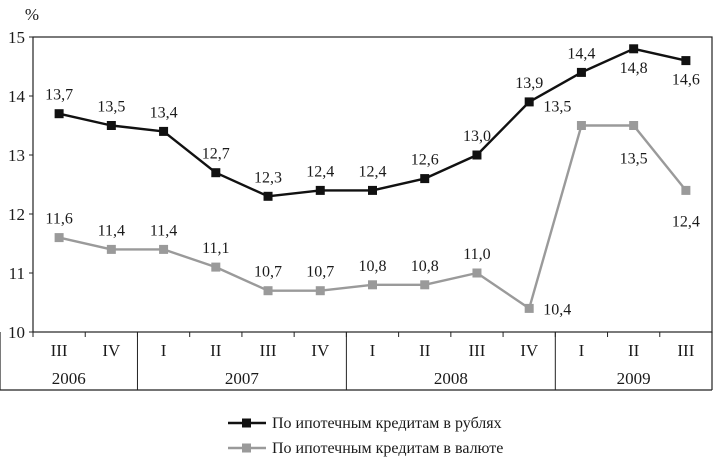 The width and height of the screenshot is (719, 461). I want to click on y-tick-label: 11, so click(17, 273).